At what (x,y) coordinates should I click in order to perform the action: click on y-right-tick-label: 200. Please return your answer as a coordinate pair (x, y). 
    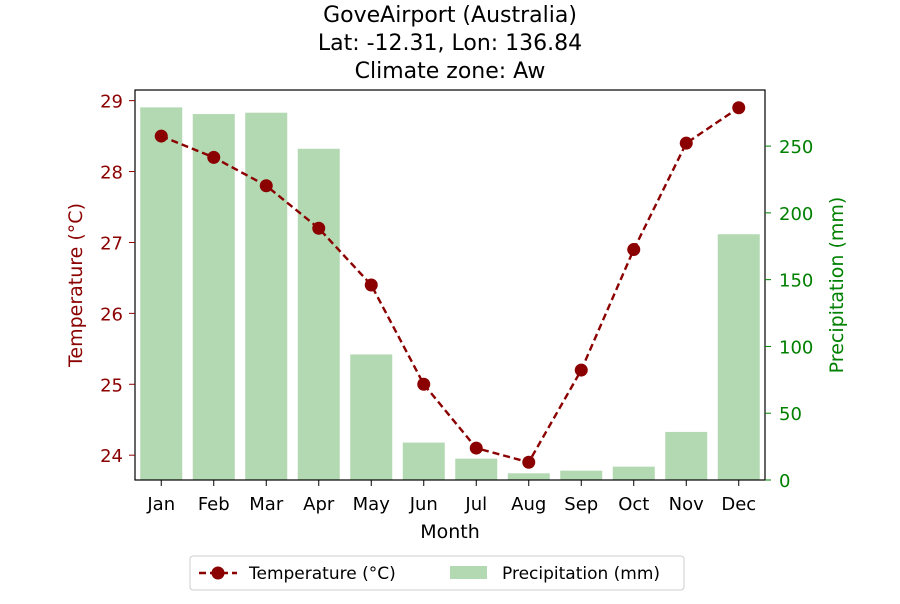
    Looking at the image, I should click on (796, 214).